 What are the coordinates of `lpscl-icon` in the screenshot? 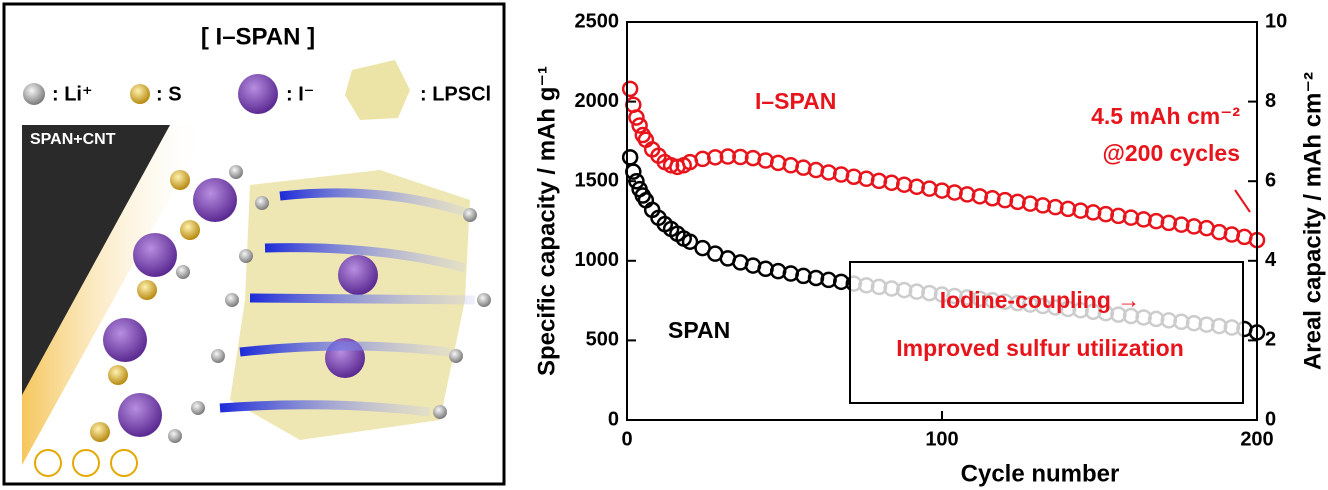 It's located at (377, 90).